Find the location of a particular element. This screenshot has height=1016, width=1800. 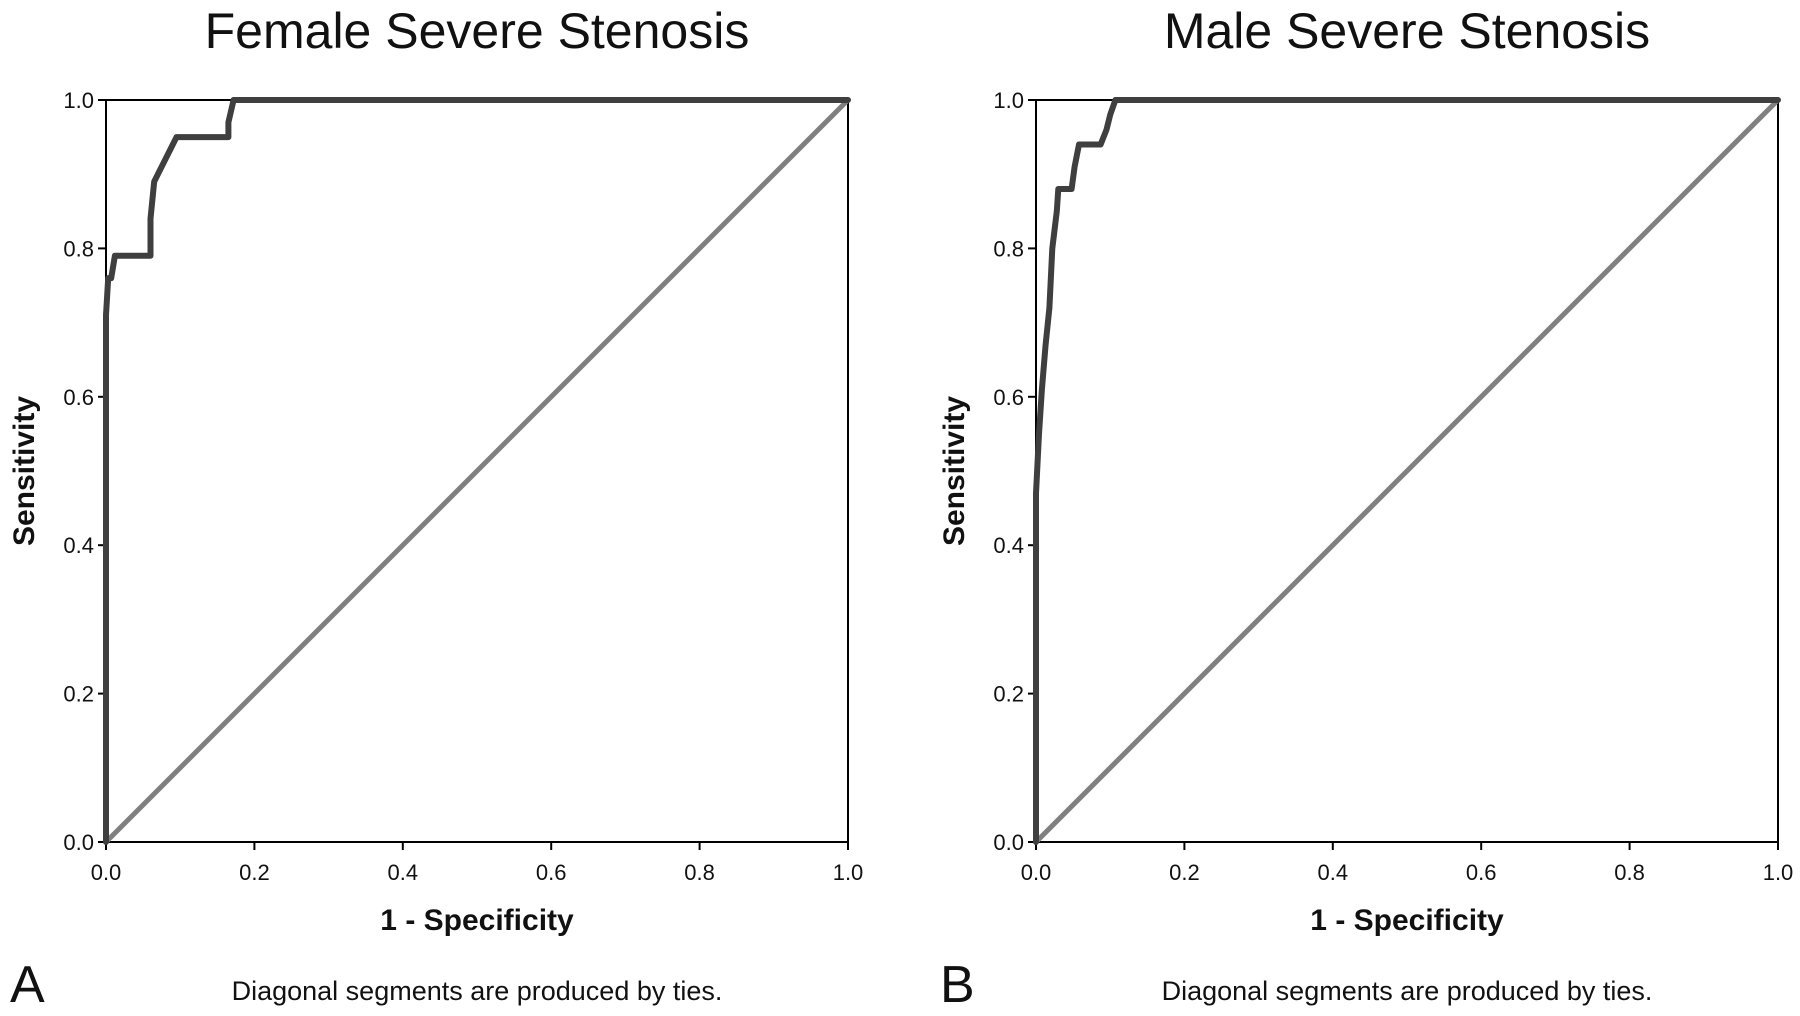

panel-label: A is located at coordinates (27, 985).